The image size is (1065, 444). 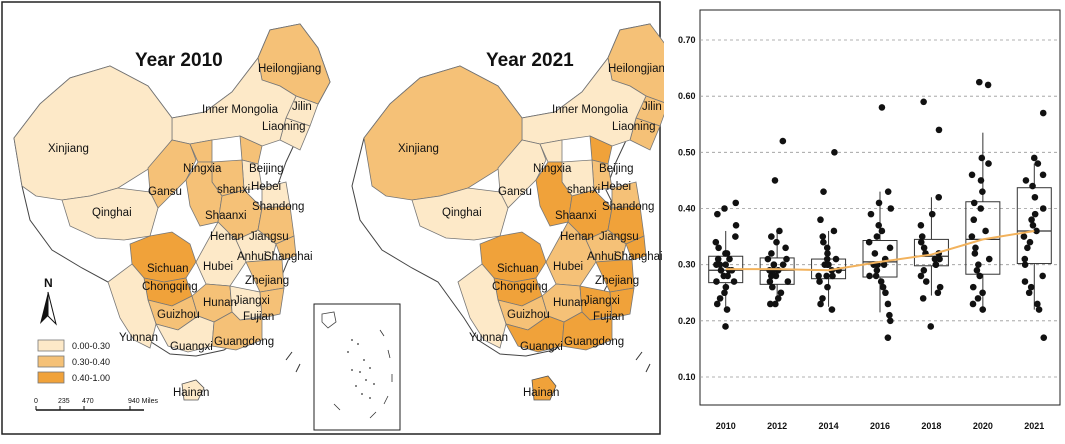 I want to click on region-zhejiang, so click(x=265, y=276).